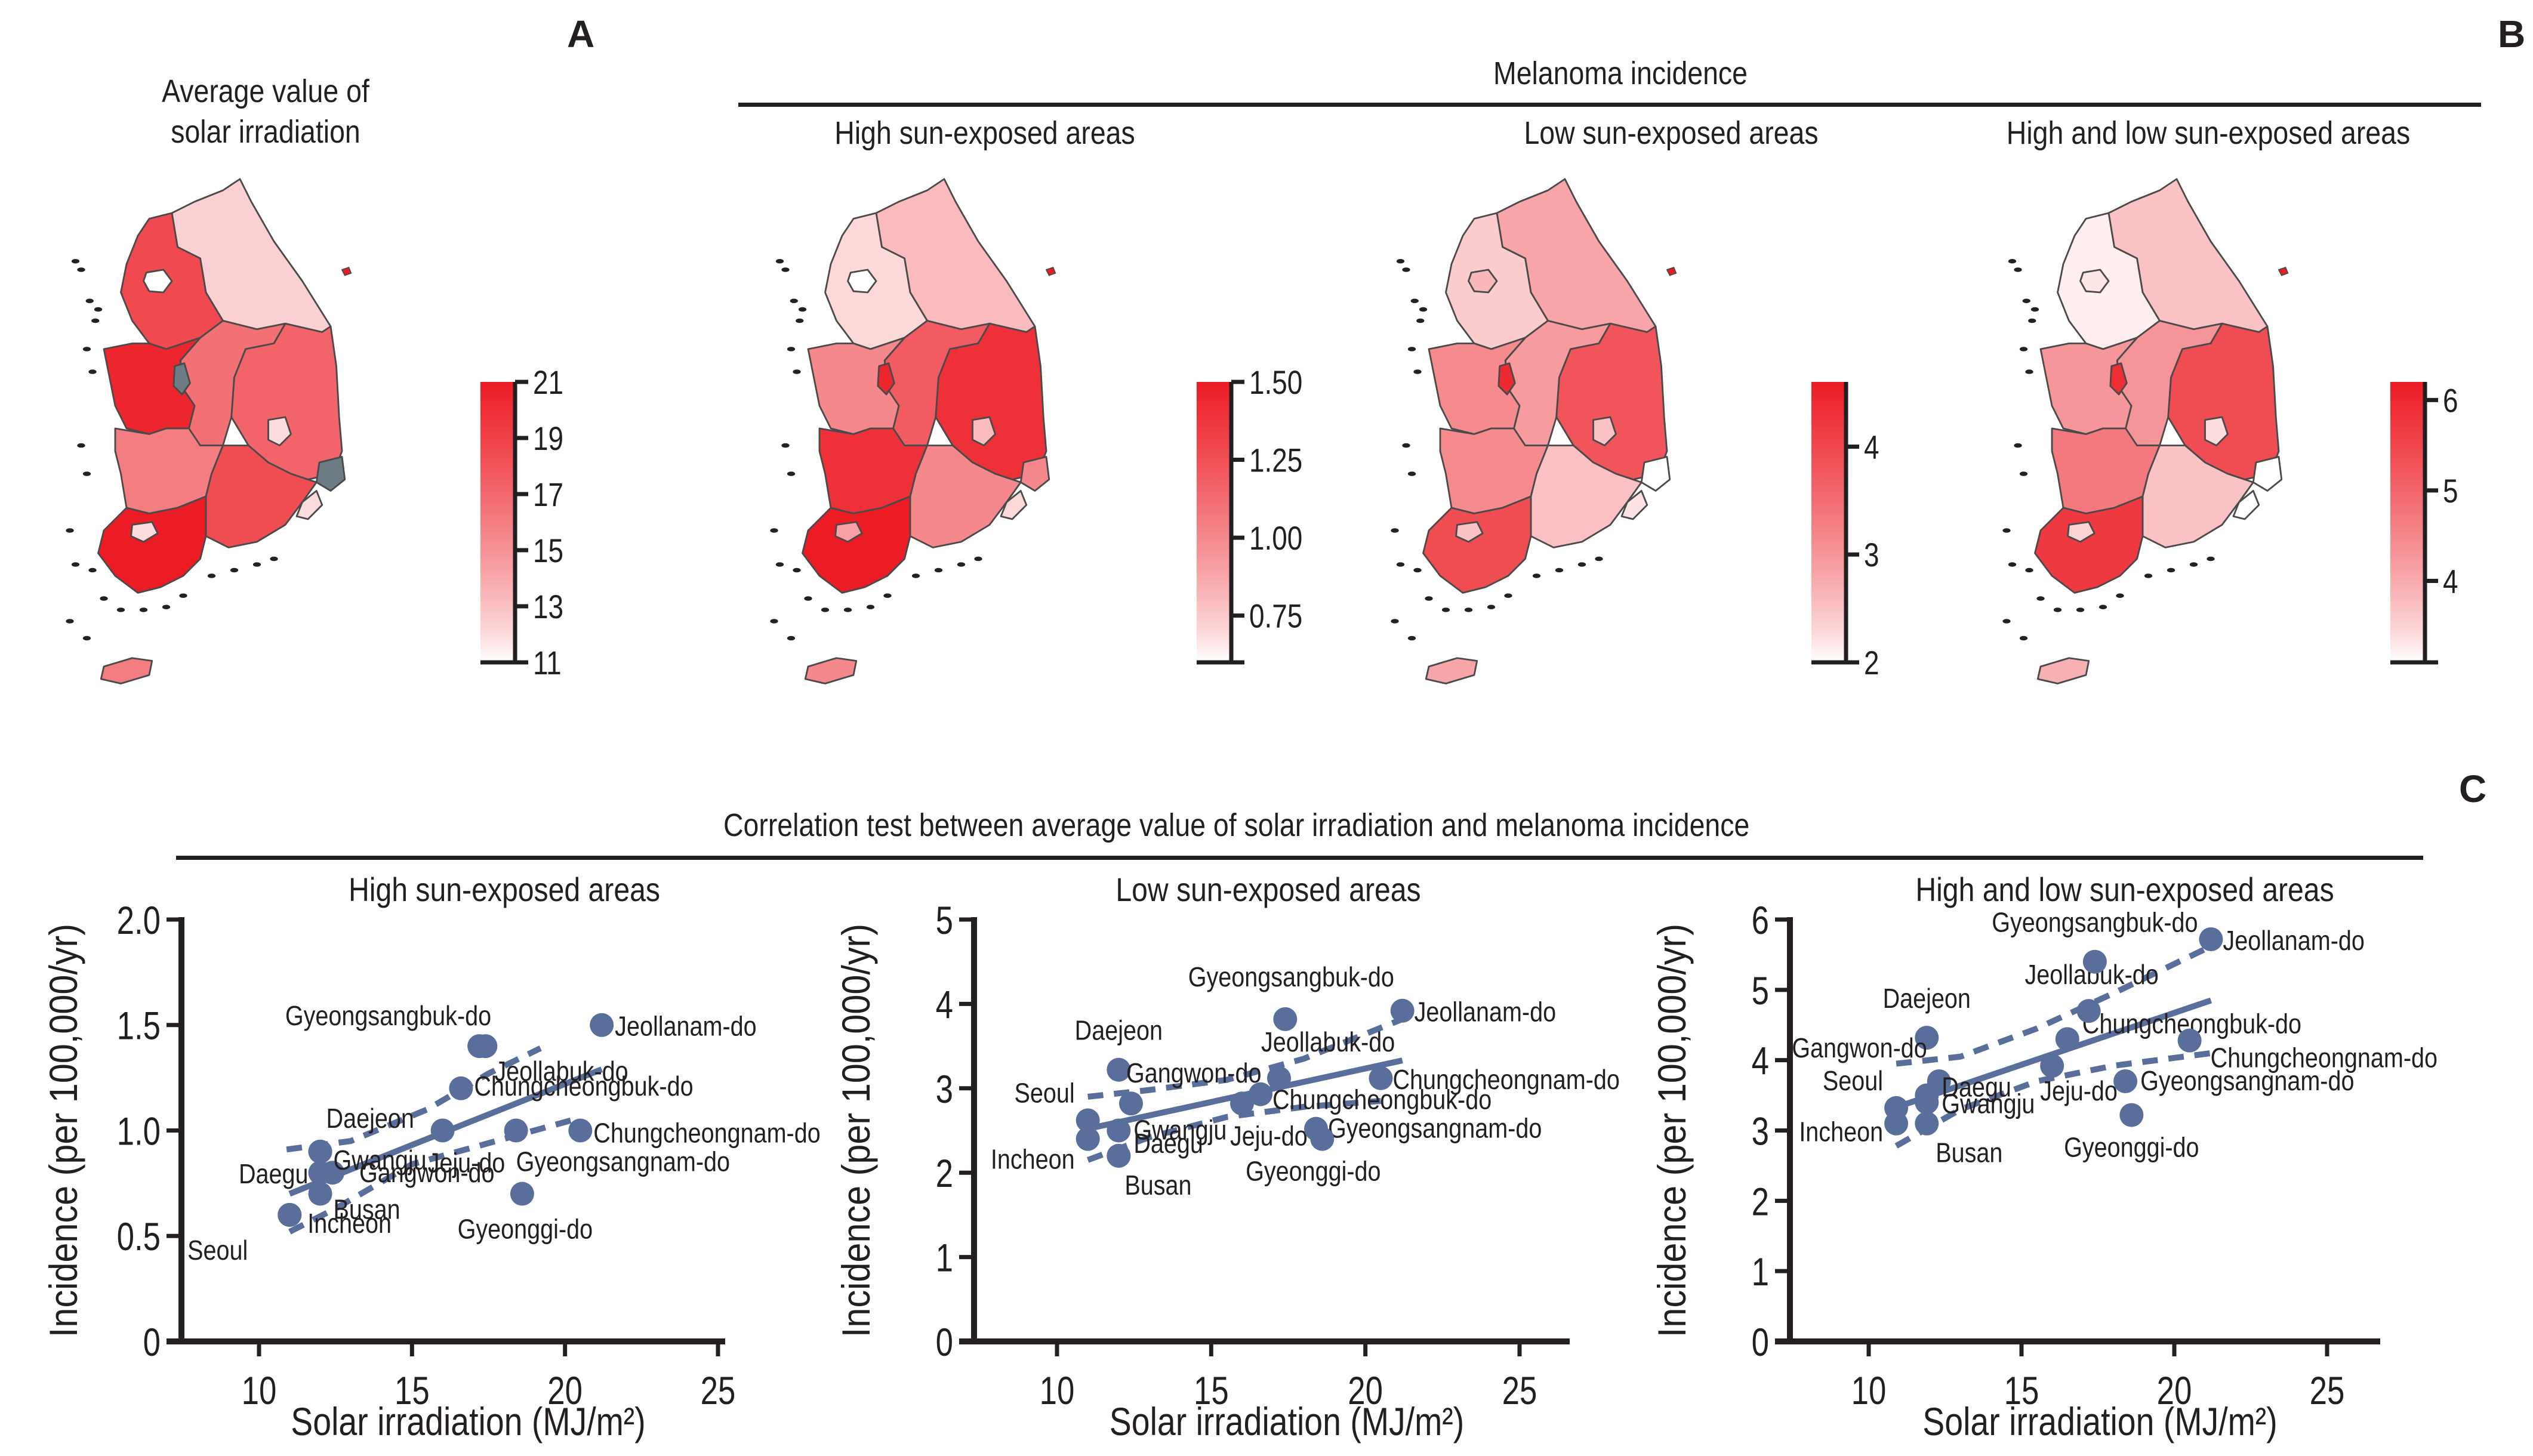 The image size is (2533, 1456). I want to click on data-point-label: Gyeonggi-do, so click(2131, 1148).